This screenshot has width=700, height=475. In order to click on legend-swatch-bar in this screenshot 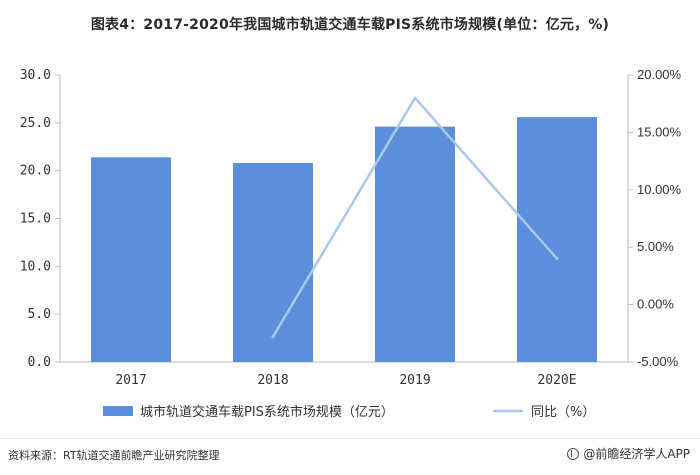, I will do `click(118, 411)`.